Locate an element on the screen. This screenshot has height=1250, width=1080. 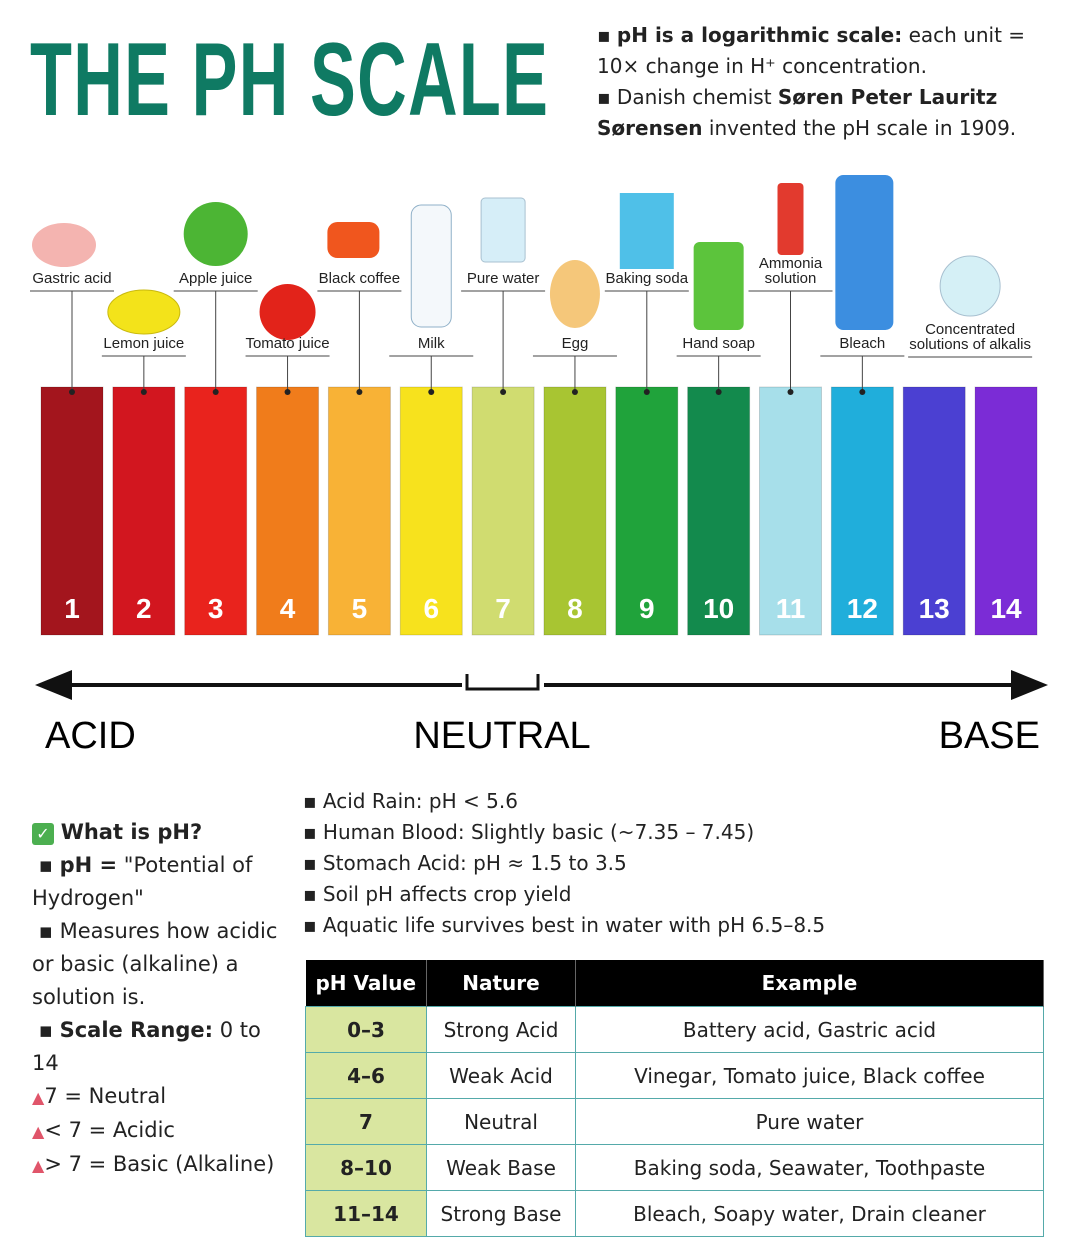
item-bold: Scale Range: is located at coordinates (136, 1030).